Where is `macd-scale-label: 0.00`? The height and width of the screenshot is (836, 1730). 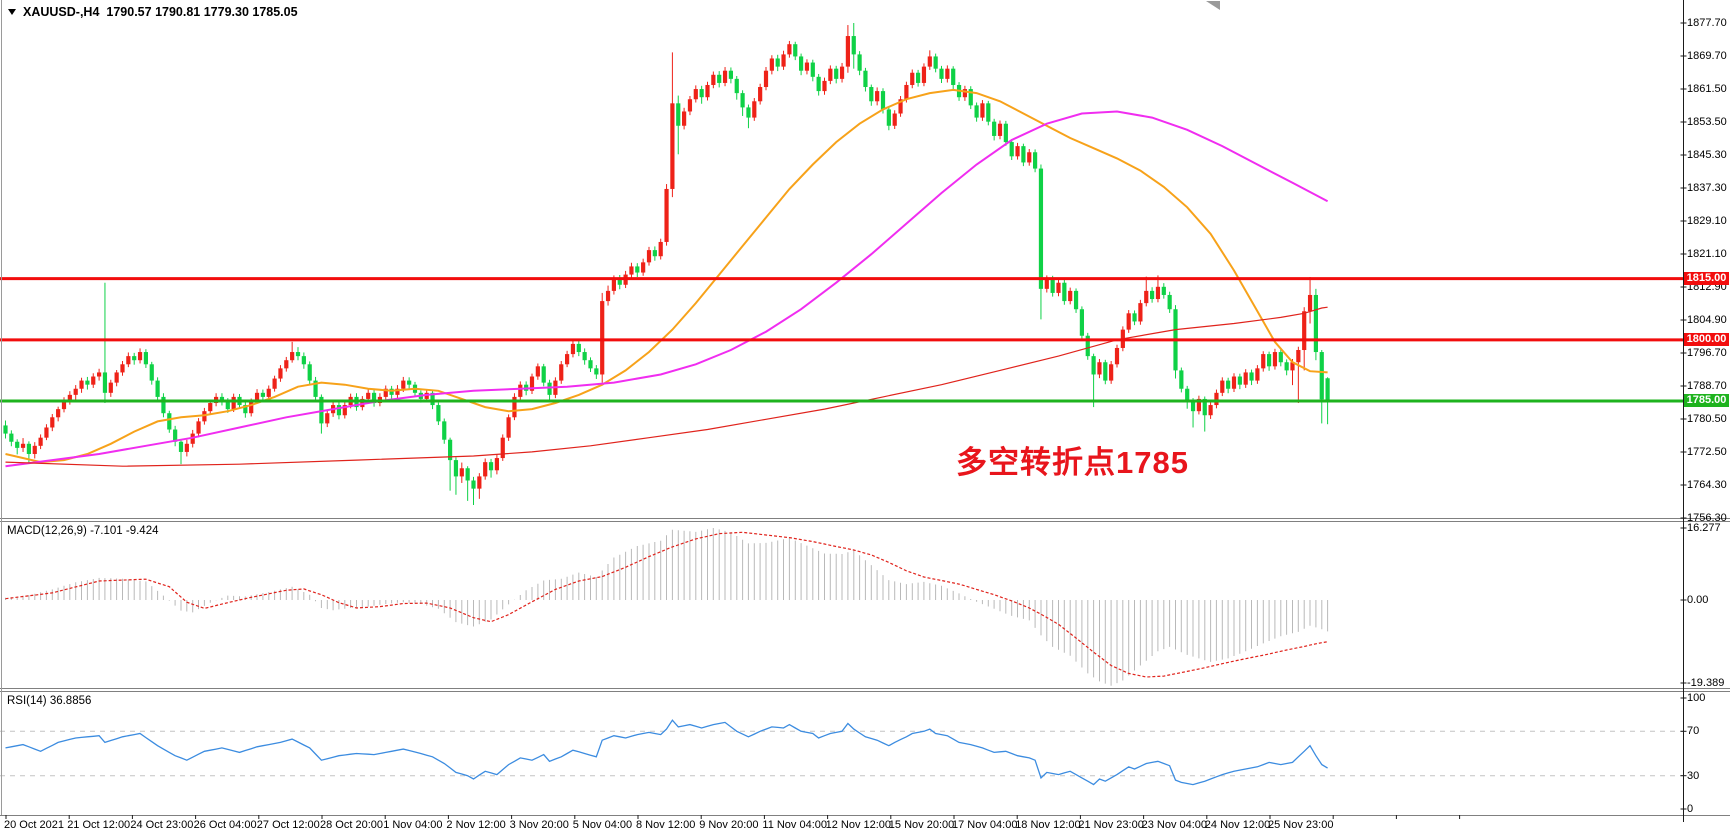
macd-scale-label: 0.00 is located at coordinates (1698, 600).